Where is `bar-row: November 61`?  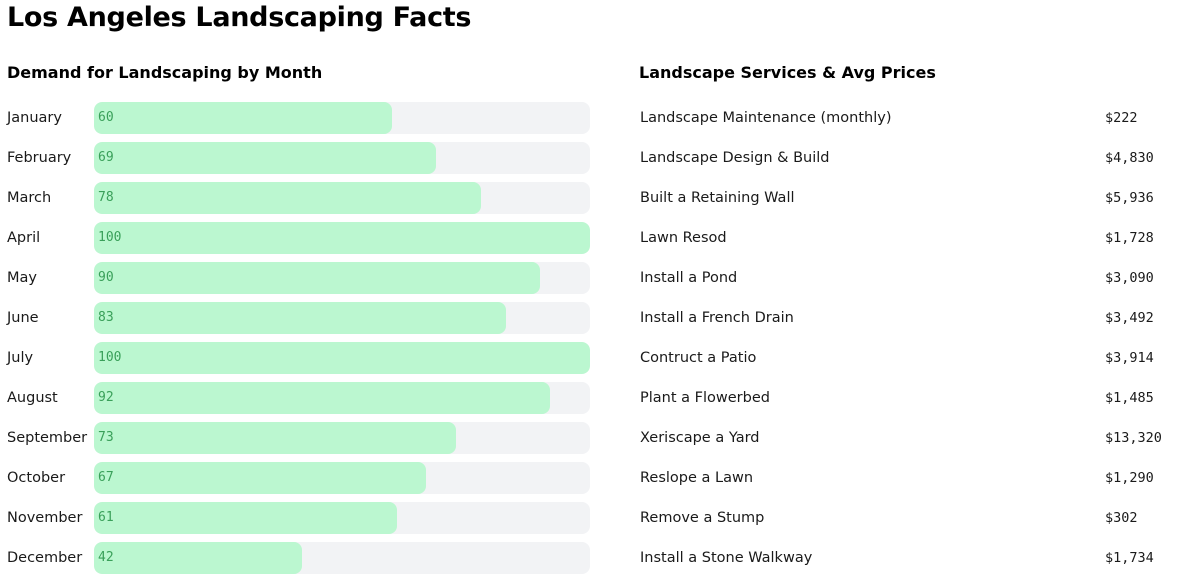
bar-row: November 61 is located at coordinates (300, 518).